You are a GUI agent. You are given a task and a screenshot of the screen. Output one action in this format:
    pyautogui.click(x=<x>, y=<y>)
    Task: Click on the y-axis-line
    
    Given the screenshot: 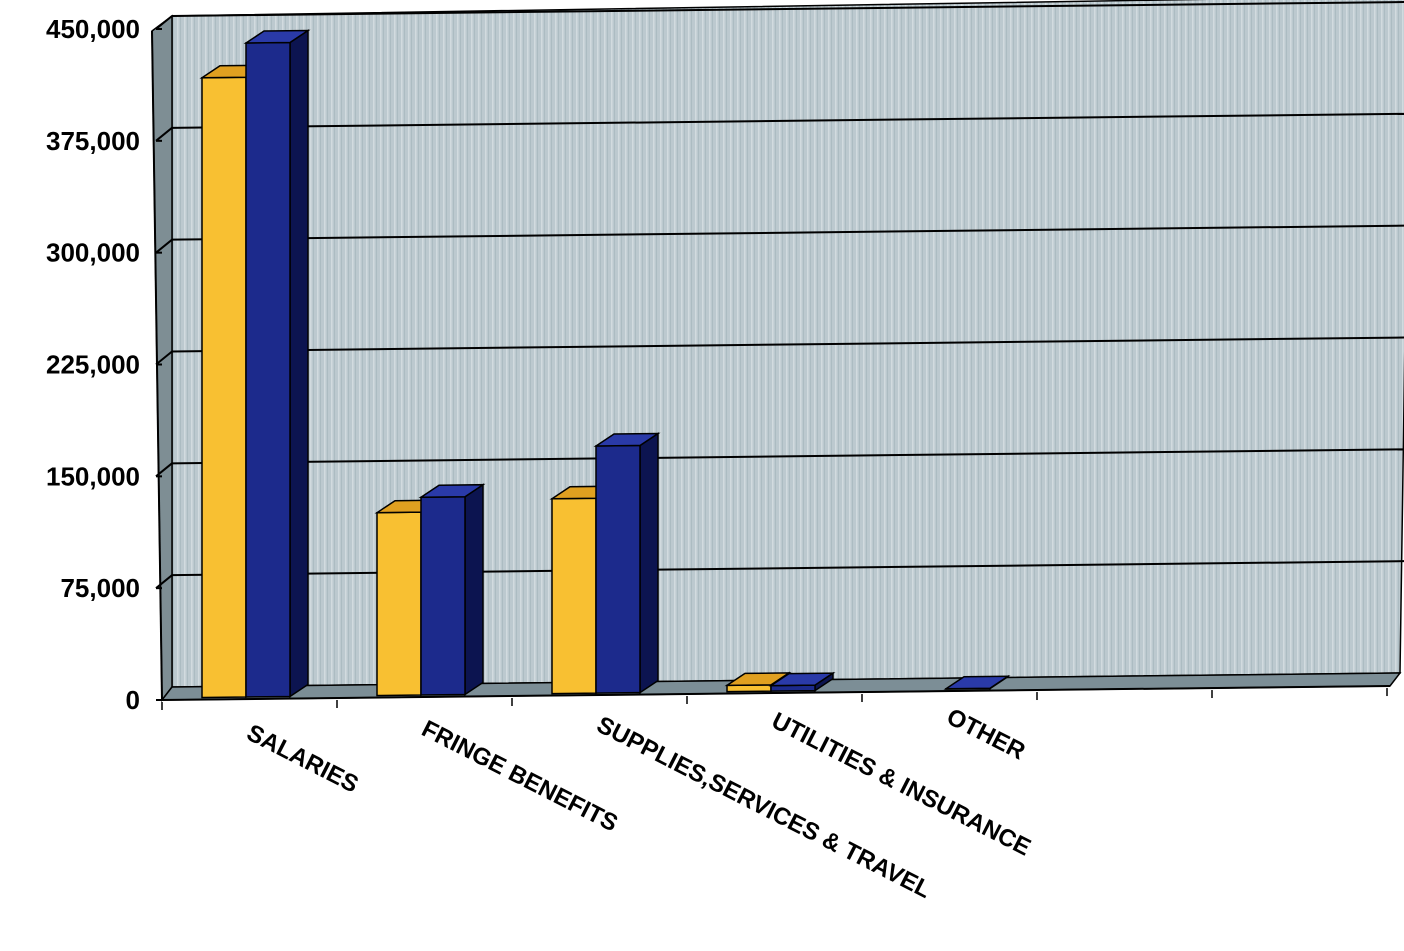 What is the action you would take?
    pyautogui.click(x=157, y=365)
    